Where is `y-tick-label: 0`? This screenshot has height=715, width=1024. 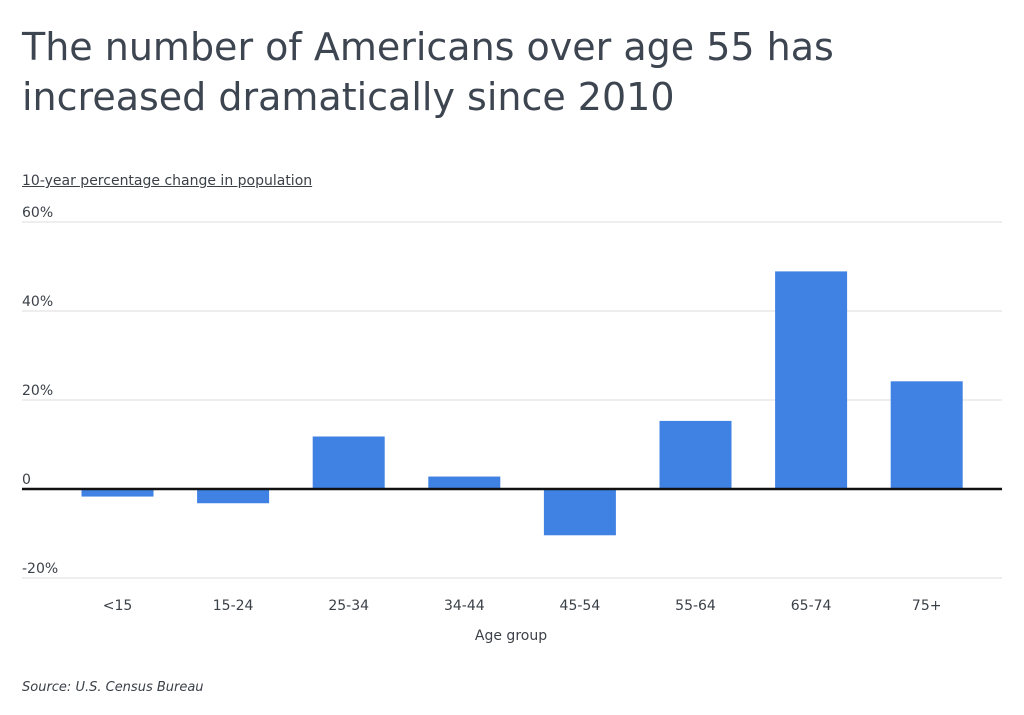 y-tick-label: 0 is located at coordinates (26, 480).